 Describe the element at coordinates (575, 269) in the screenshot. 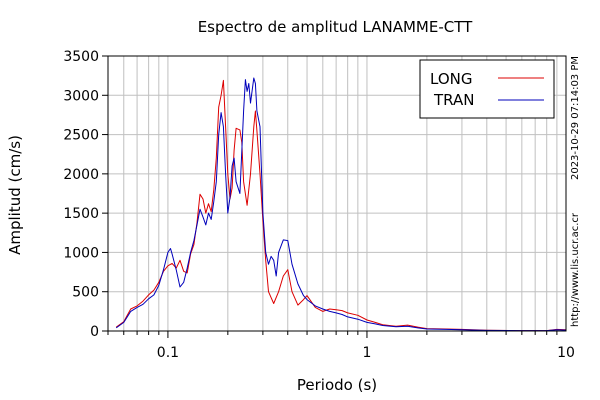

I see `source-url-label: http://www.lis.ucr.ac.cr` at that location.